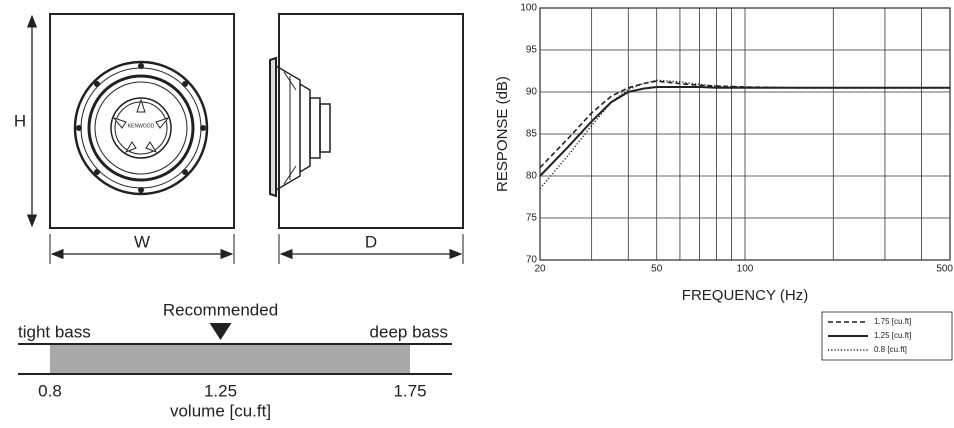 Image resolution: width=954 pixels, height=428 pixels. Describe the element at coordinates (409, 390) in the screenshot. I see `scale-tick-label: 1.75` at that location.